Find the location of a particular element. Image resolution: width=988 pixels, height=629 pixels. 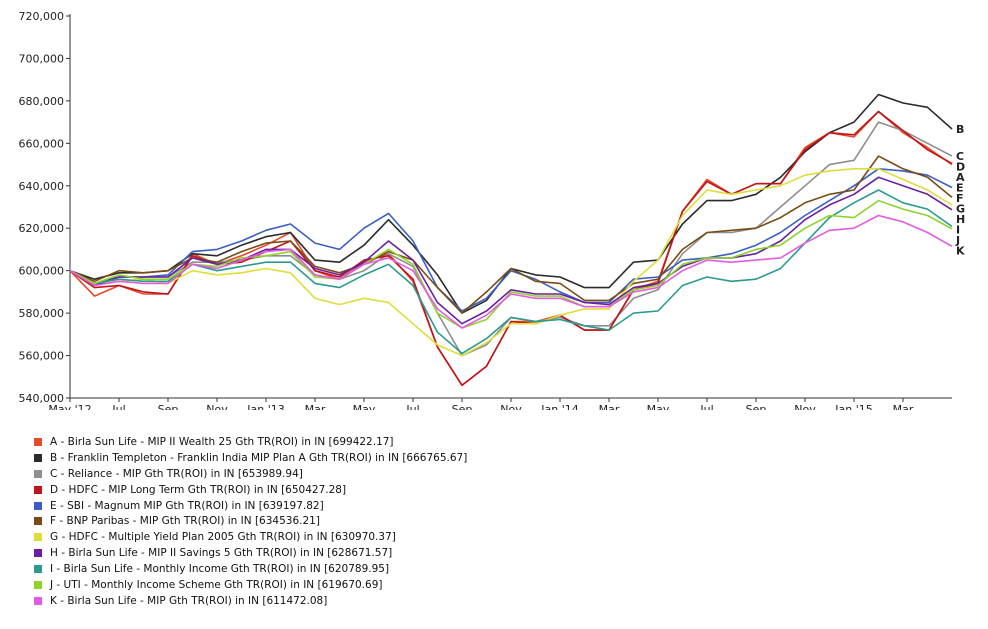

y-tick-label: 720,000 is located at coordinates (42, 16).